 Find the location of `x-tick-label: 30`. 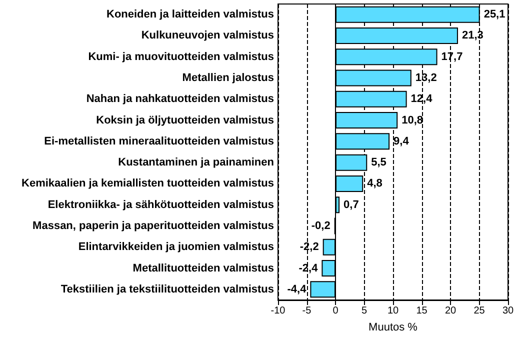

x-tick-label: 30 is located at coordinates (508, 311).